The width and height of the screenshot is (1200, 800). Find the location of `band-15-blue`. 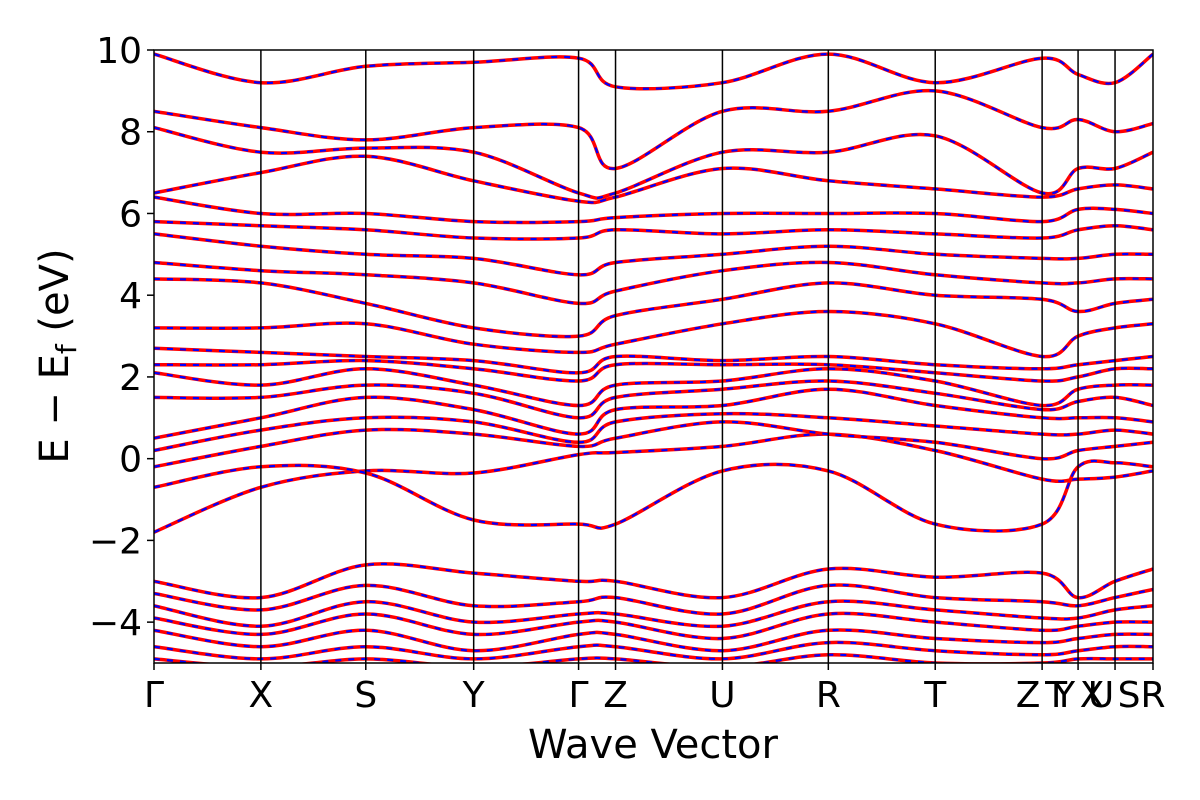

band-15-blue is located at coordinates (653, 179).